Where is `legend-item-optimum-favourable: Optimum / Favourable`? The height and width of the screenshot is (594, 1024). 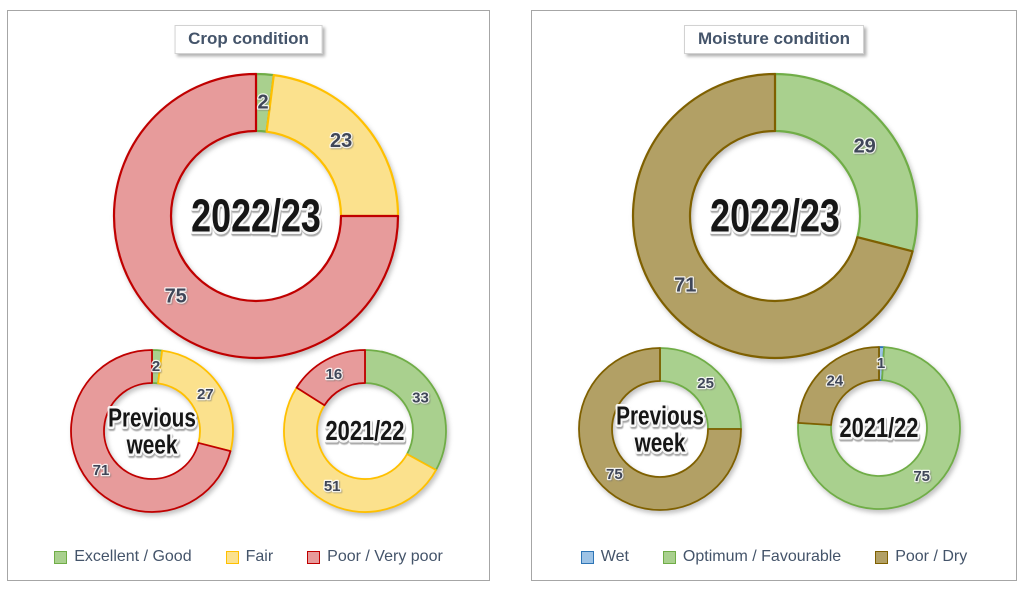
legend-item-optimum-favourable: Optimum / Favourable is located at coordinates (752, 557).